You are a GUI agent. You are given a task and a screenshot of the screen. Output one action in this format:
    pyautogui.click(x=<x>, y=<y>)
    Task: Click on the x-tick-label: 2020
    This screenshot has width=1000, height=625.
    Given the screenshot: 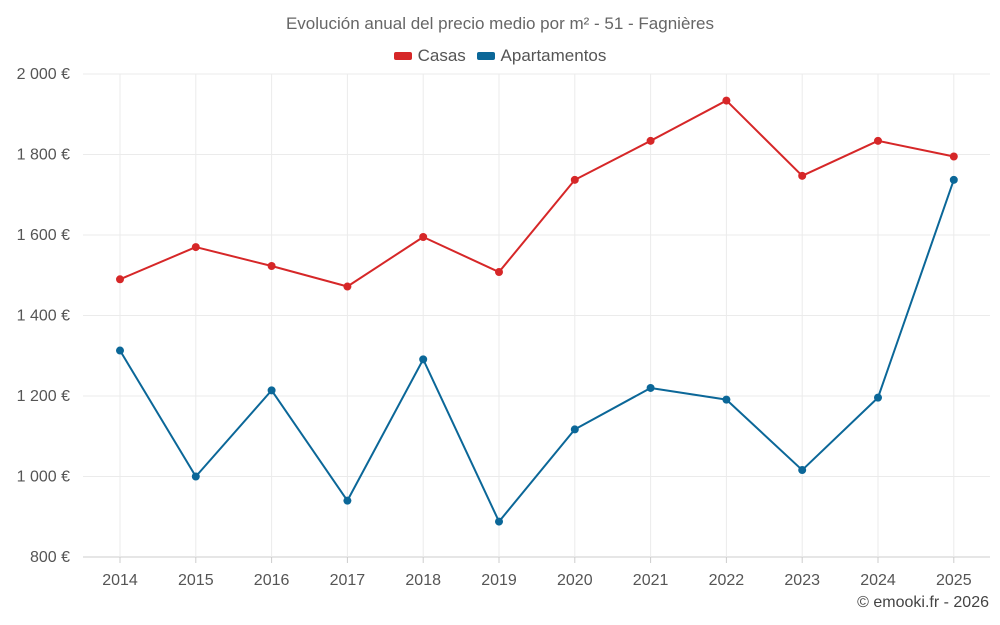 What is the action you would take?
    pyautogui.click(x=575, y=580)
    